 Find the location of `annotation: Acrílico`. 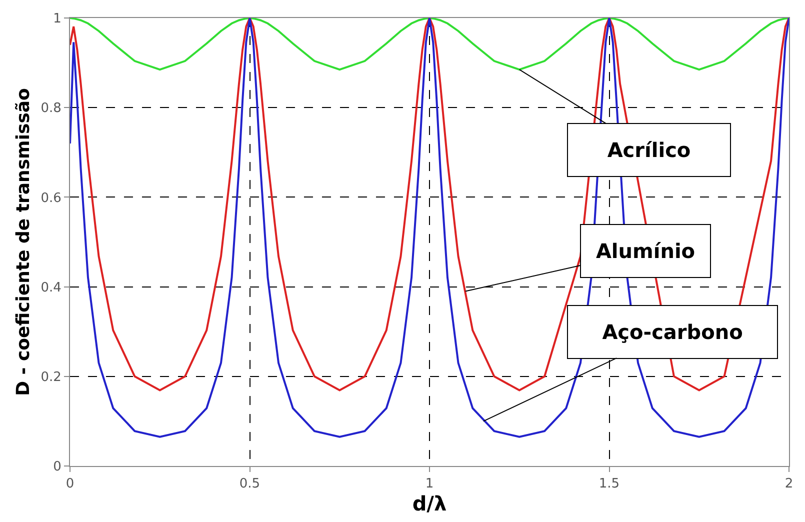

annotation: Acrílico is located at coordinates (649, 150).